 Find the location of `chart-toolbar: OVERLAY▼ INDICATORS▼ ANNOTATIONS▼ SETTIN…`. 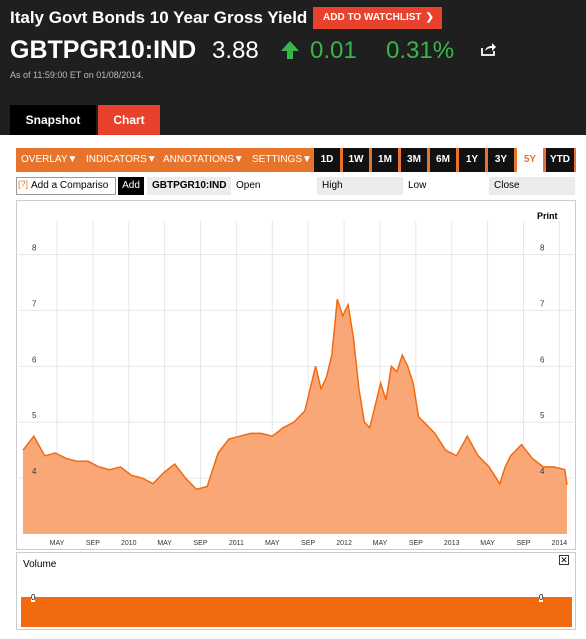

chart-toolbar: OVERLAY▼ INDICATORS▼ ANNOTATIONS▼ SETTIN… is located at coordinates (296, 160).